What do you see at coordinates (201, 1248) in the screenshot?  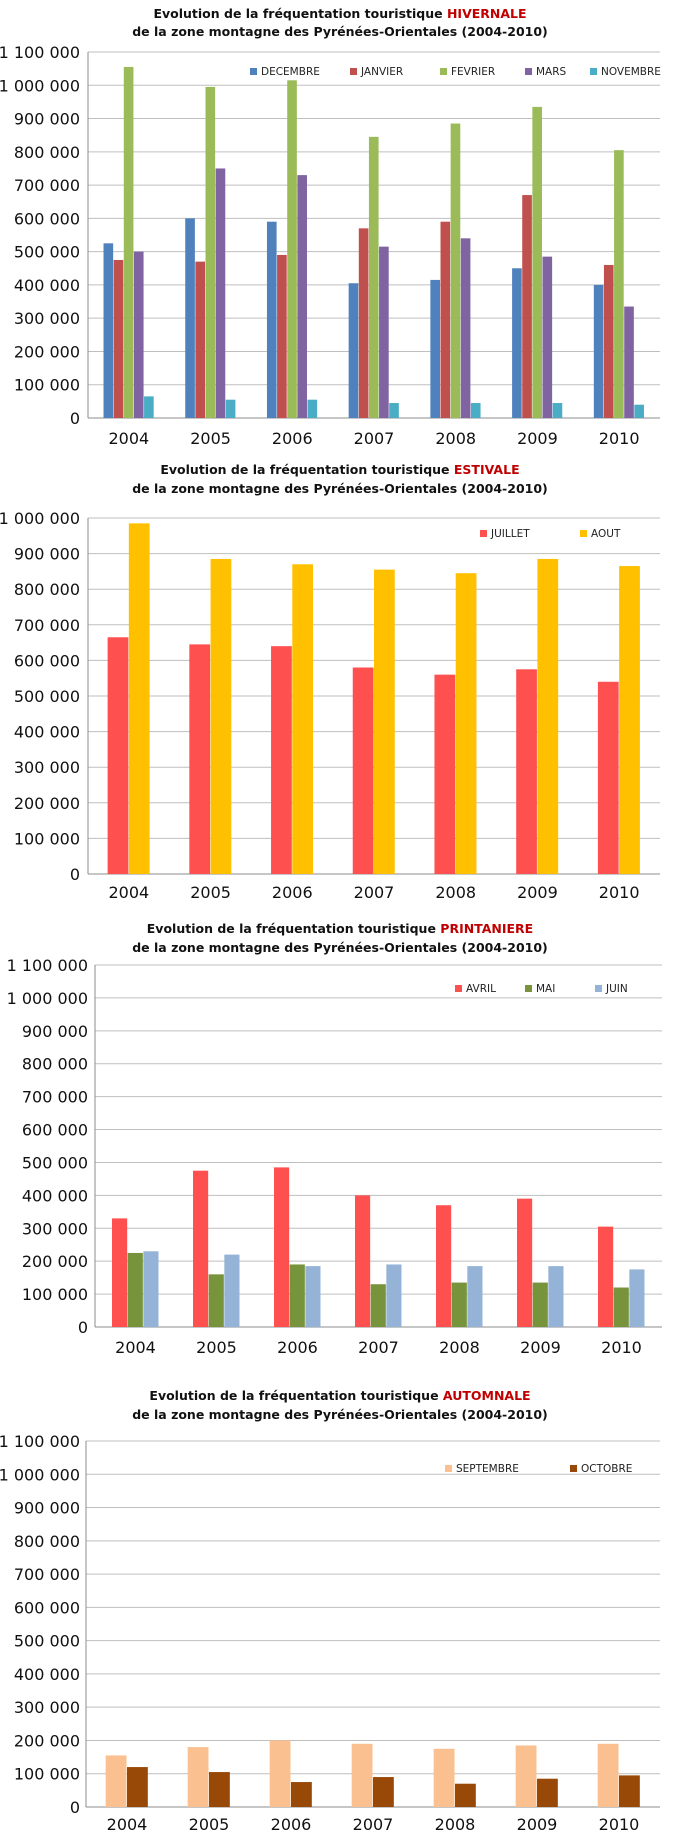 I see `bar-avril-2005` at bounding box center [201, 1248].